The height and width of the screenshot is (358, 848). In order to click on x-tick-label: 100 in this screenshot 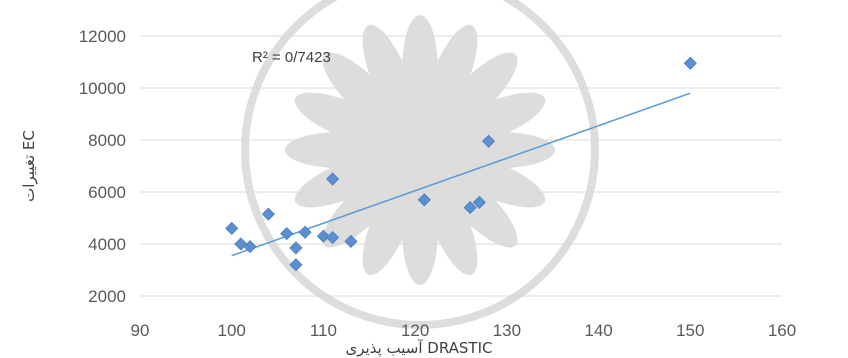, I will do `click(232, 330)`.